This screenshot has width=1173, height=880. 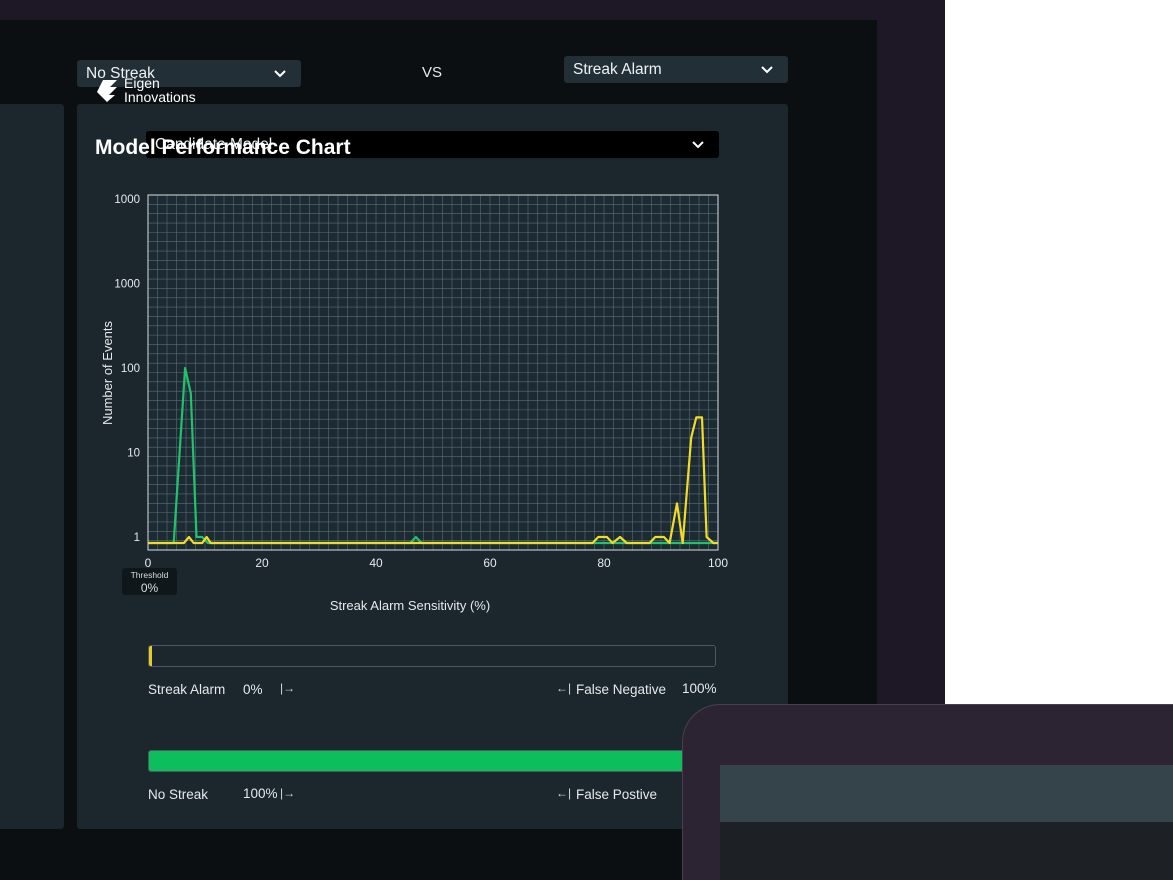 I want to click on streak-alarm-meter, so click(x=432, y=656).